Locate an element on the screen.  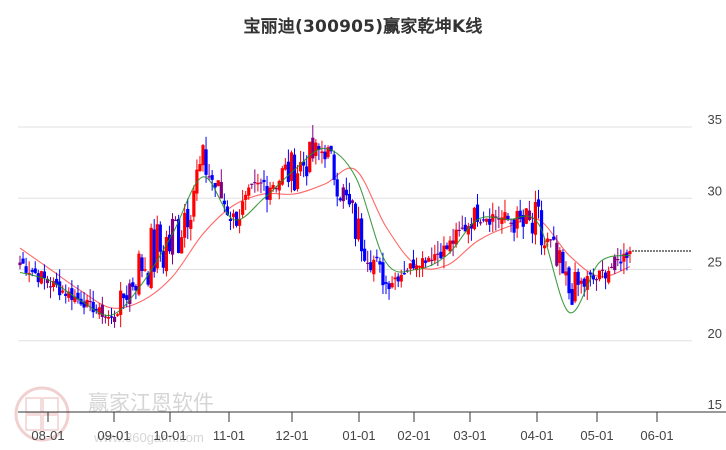
watermark: 赢家江恩软件 www.360gann.com is located at coordinates (114, 415).